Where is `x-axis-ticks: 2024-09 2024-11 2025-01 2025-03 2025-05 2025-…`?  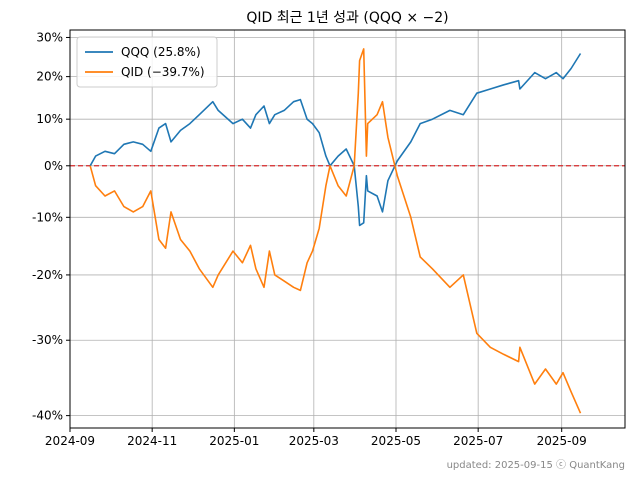 x-axis-ticks: 2024-09 2024-11 2025-01 2025-03 2025-05 2025-… is located at coordinates (316, 438).